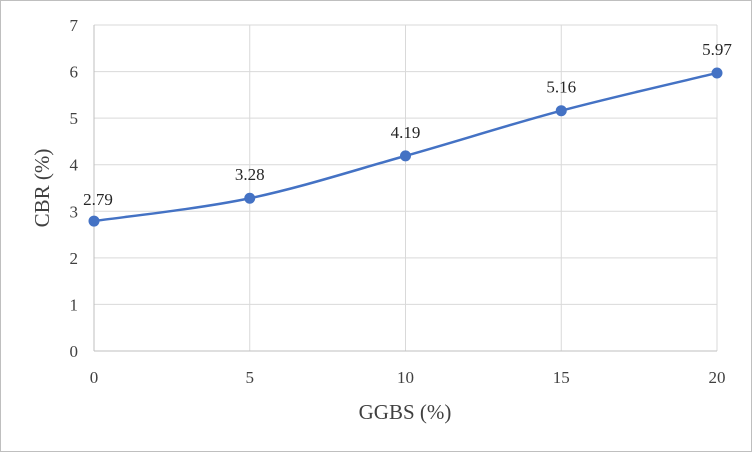 This screenshot has height=452, width=752. I want to click on data-label: 5.97, so click(717, 49).